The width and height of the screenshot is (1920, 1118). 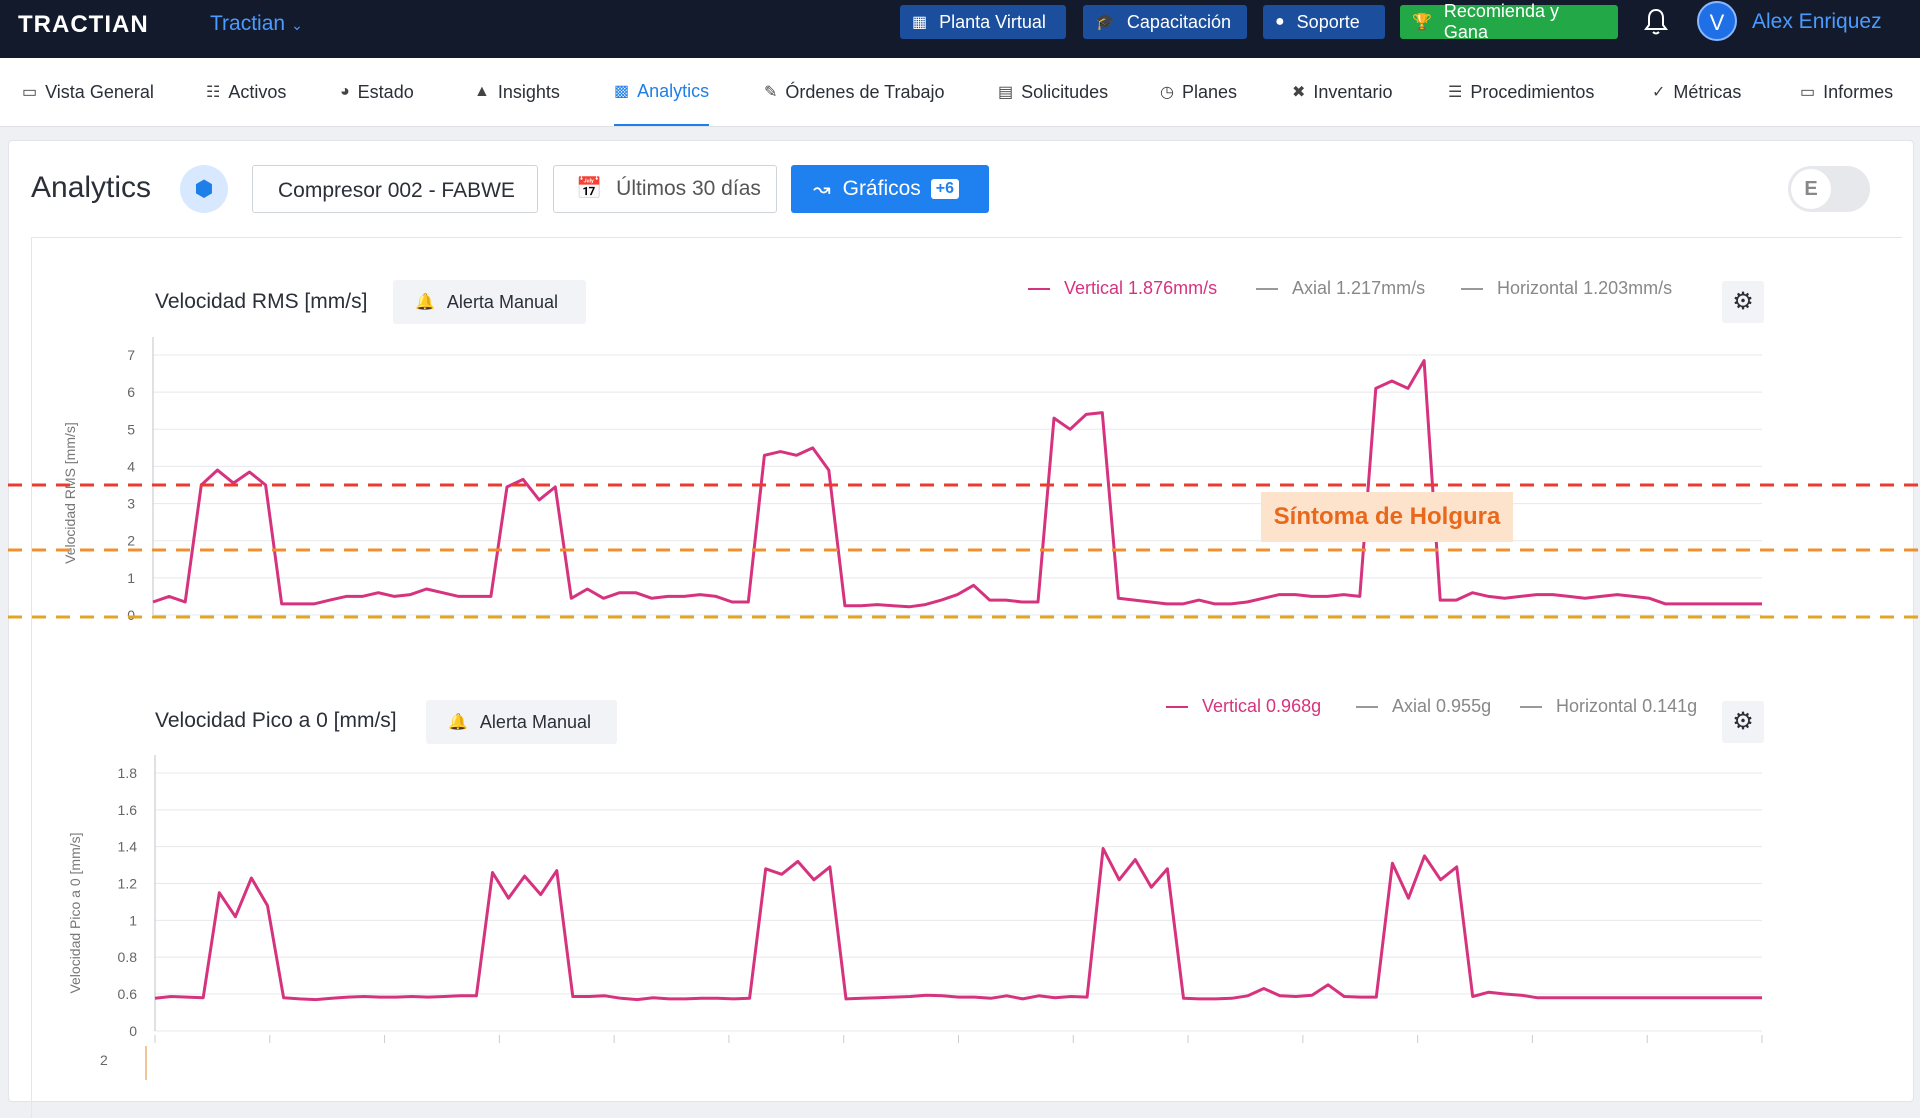 I want to click on y-tick-label: 0, so click(x=131, y=615).